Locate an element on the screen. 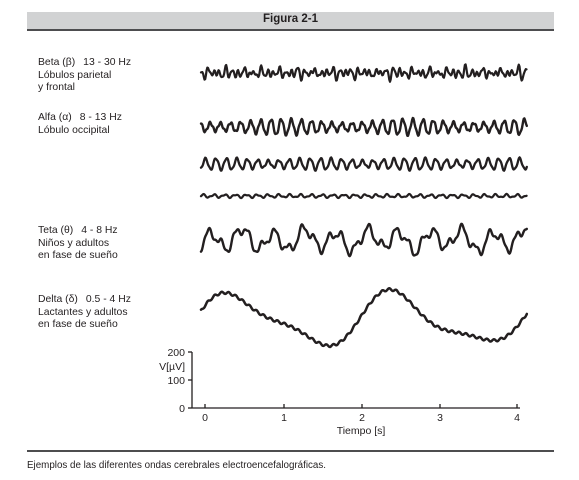 Image resolution: width=579 pixels, height=480 pixels. delta-band: 0.5 - 4 Hz is located at coordinates (108, 299).